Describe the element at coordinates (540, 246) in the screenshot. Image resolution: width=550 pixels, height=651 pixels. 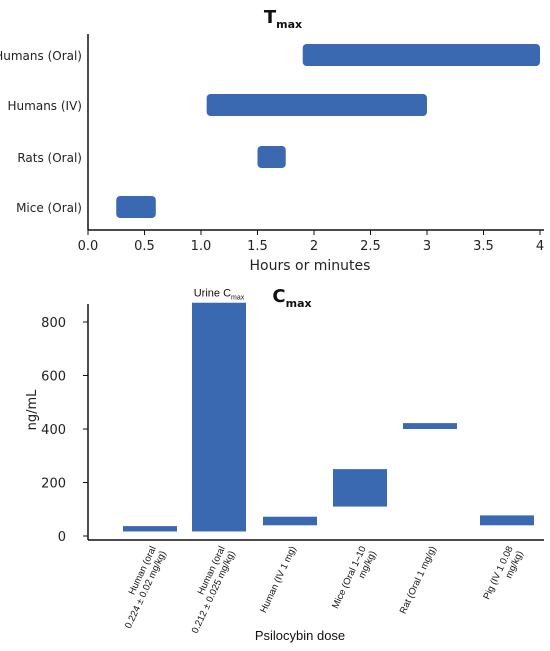
I see `tmax-x-tick-label: 4` at that location.